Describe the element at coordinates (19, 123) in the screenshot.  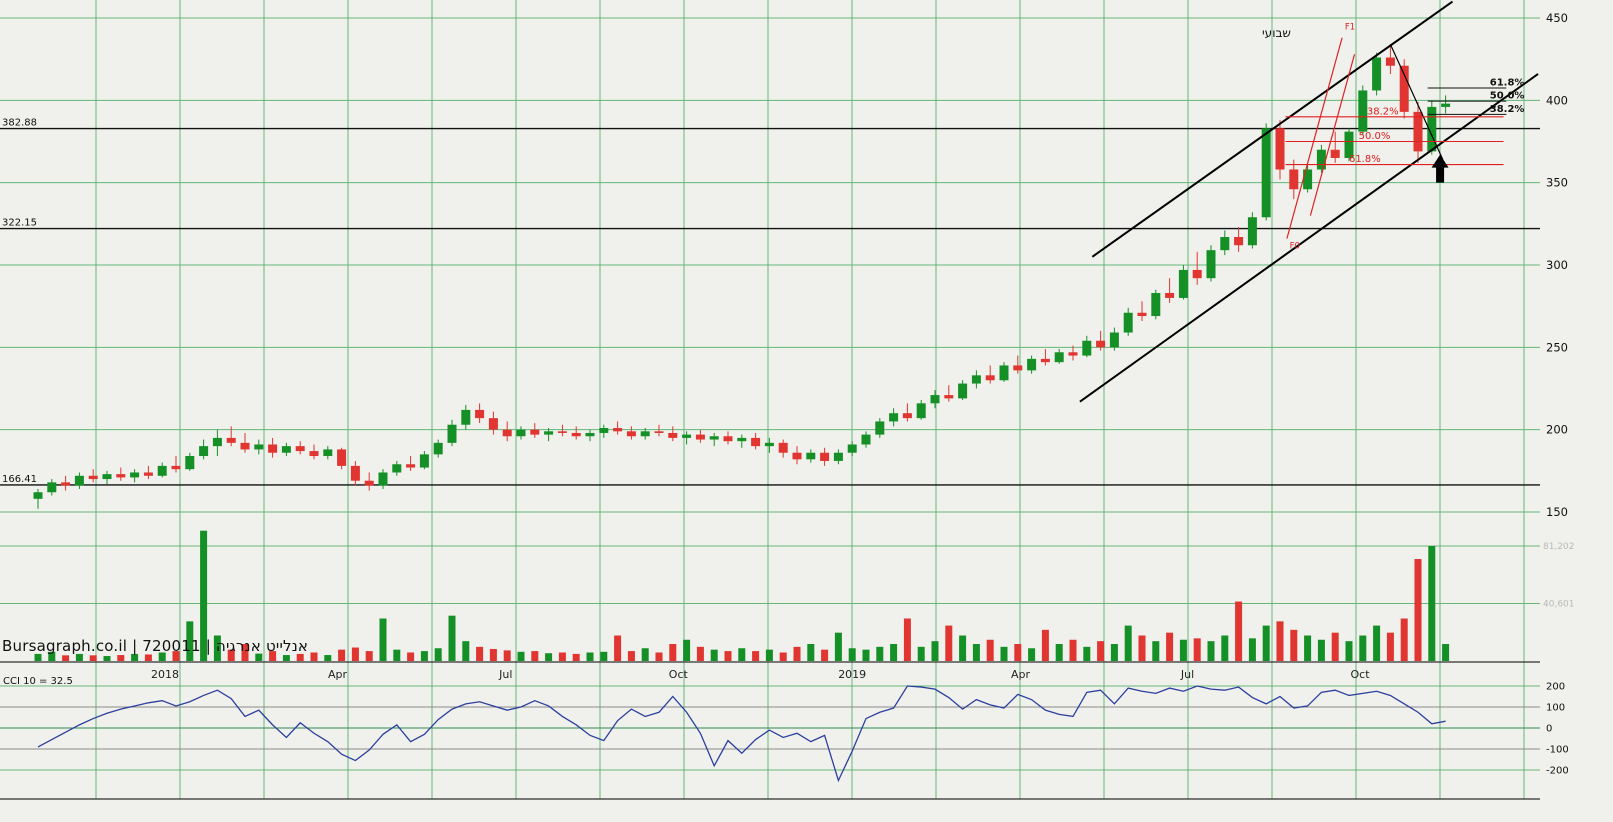
I see `reference-price-label: 382.88` at that location.